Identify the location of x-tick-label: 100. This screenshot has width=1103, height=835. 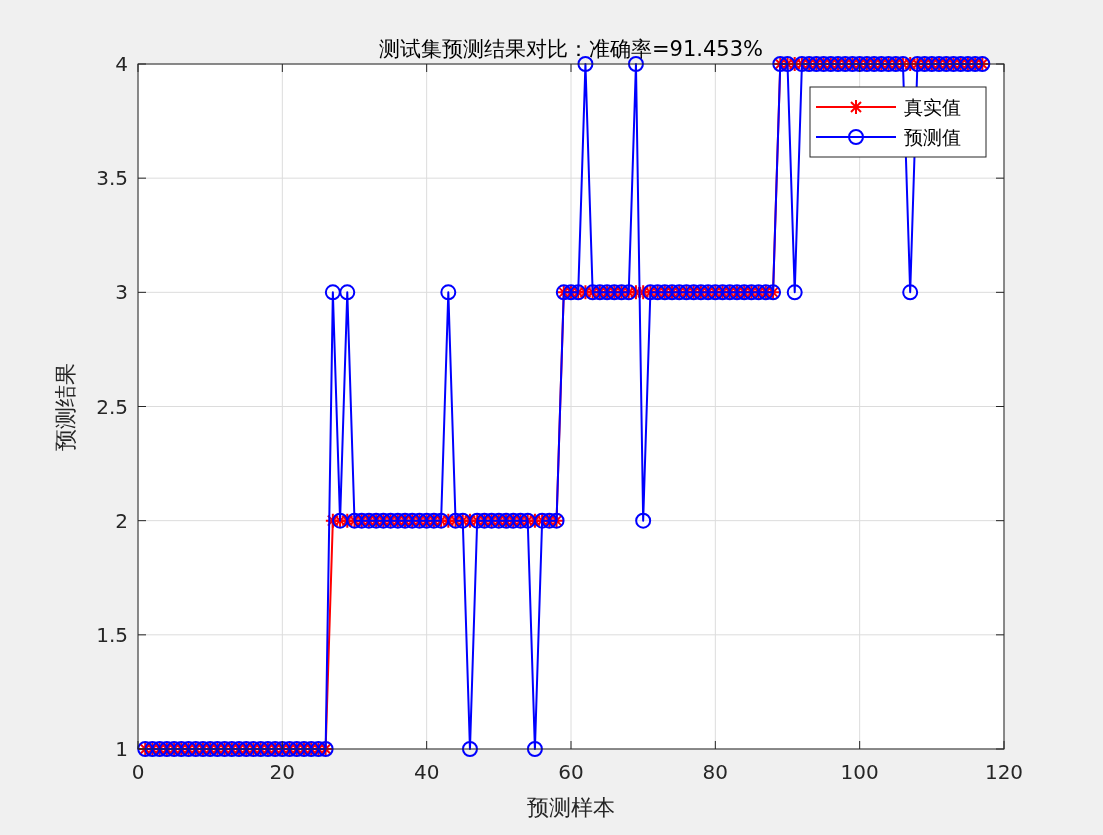
(859, 772).